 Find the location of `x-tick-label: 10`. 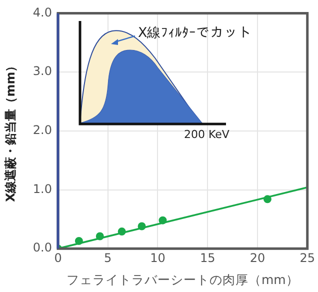

x-tick-label: 10 is located at coordinates (158, 257).